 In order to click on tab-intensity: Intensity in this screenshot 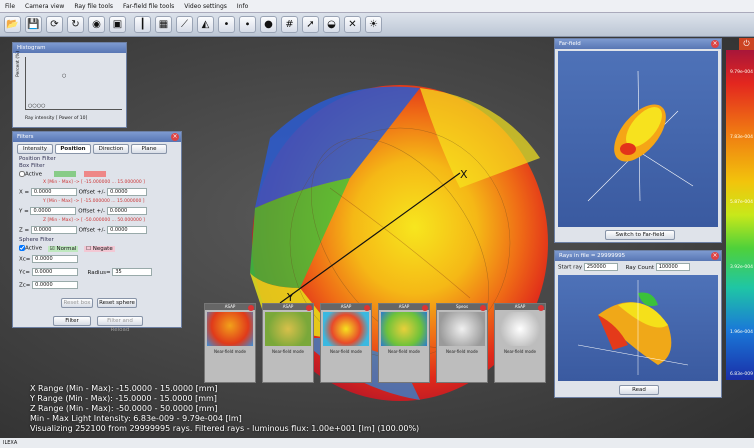, I will do `click(35, 149)`.